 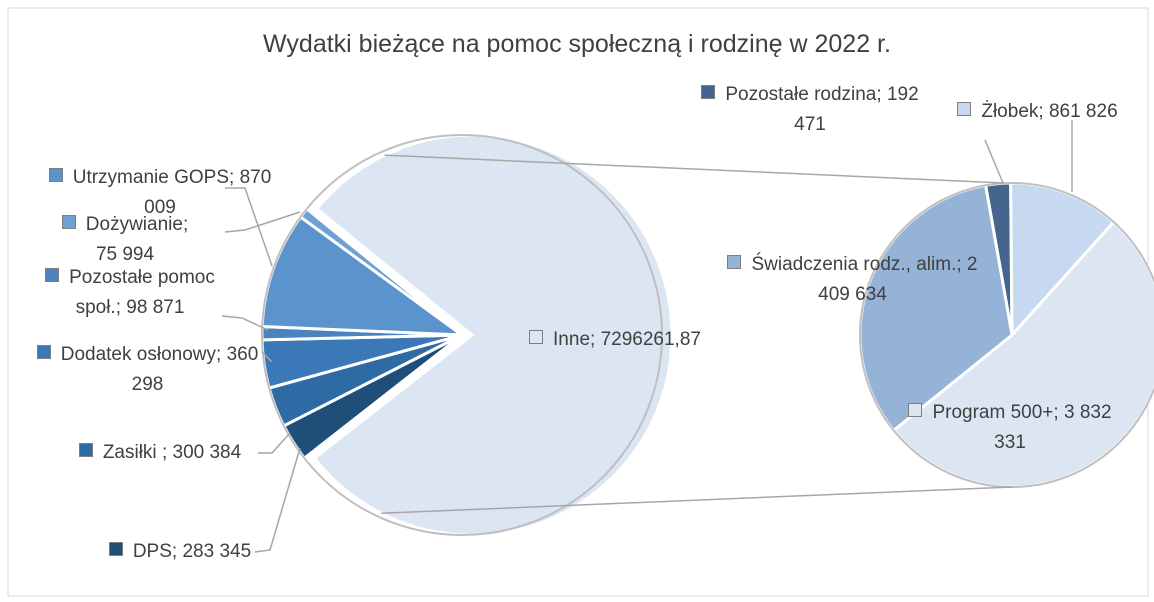 What do you see at coordinates (180, 552) in the screenshot?
I see `data-label: DPS; 283 345` at bounding box center [180, 552].